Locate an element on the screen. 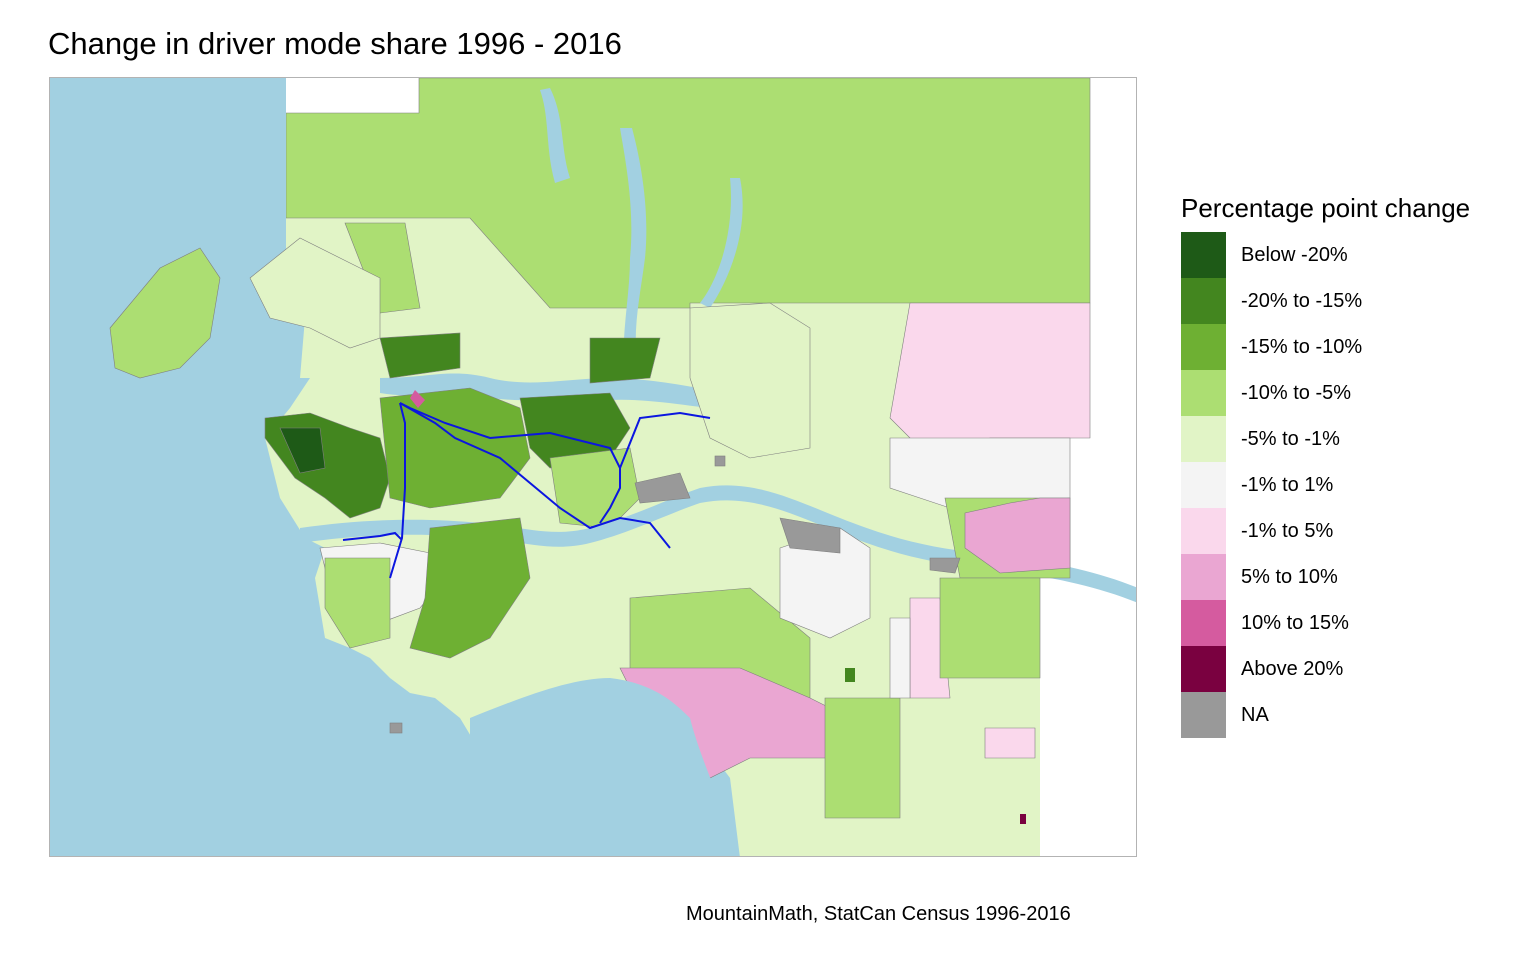  region-coquitlam is located at coordinates (750, 380).